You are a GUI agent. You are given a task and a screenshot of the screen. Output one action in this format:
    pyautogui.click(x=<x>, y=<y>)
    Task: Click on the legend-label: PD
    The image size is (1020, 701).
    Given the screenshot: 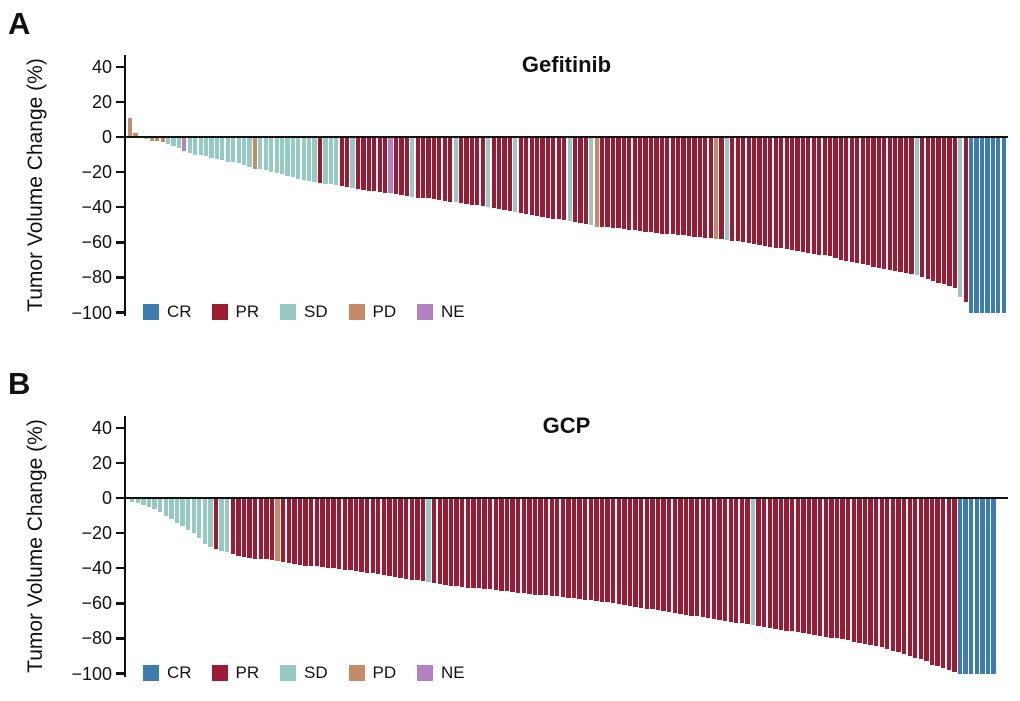 What is the action you would take?
    pyautogui.click(x=384, y=311)
    